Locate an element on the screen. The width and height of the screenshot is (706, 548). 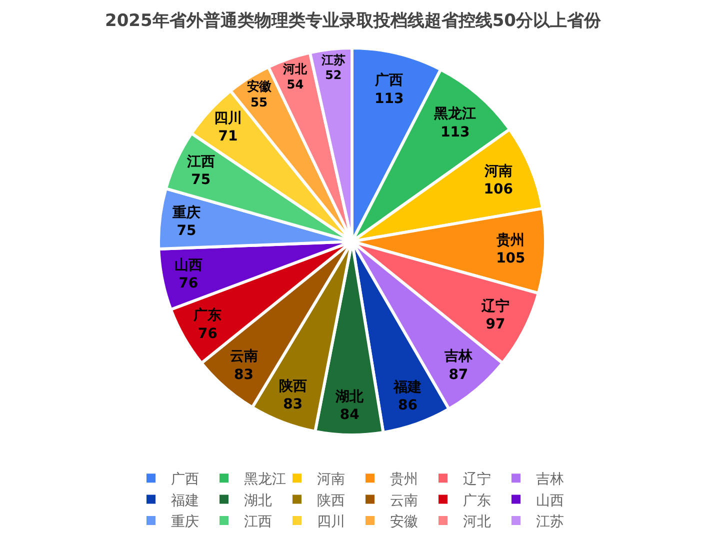
data-label: 54 is located at coordinates (295, 85).